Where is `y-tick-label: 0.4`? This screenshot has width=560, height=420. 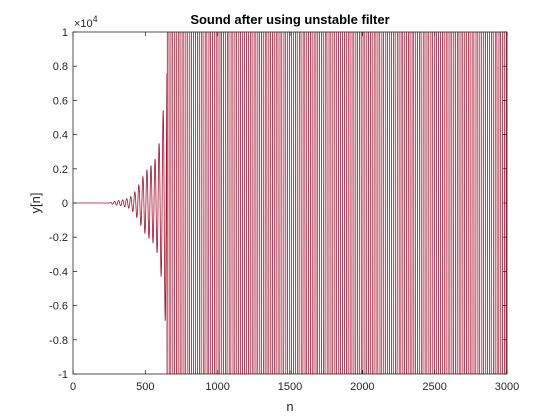 y-tick-label: 0.4 is located at coordinates (60, 136).